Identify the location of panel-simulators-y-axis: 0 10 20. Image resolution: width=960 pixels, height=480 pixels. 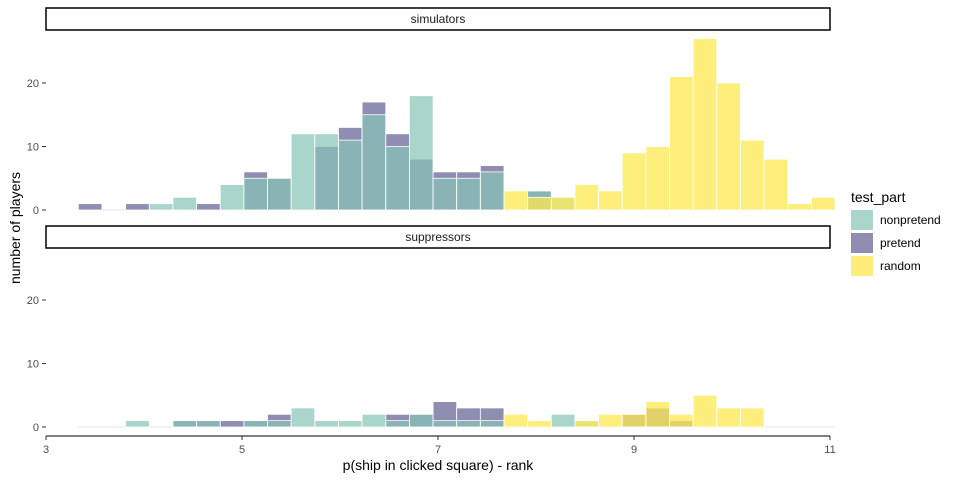
(36, 147).